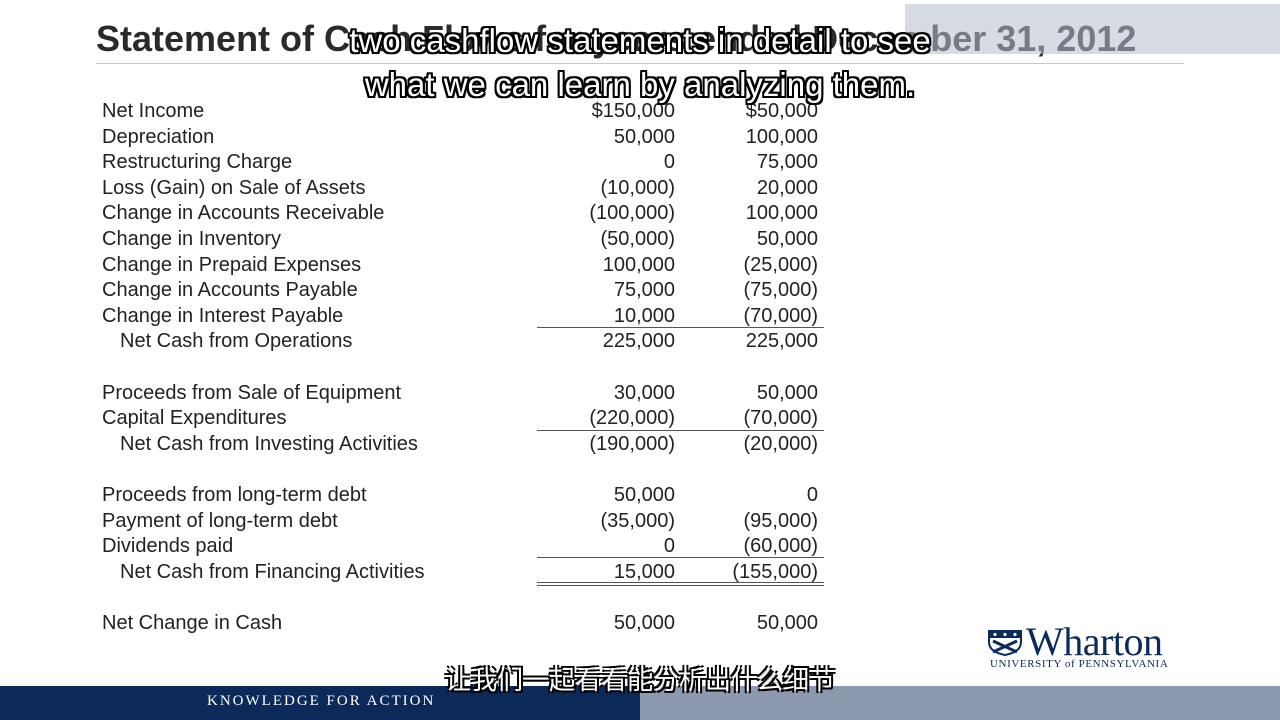 The width and height of the screenshot is (1280, 720). What do you see at coordinates (236, 341) in the screenshot?
I see `row-label: Net Cash from Operations` at bounding box center [236, 341].